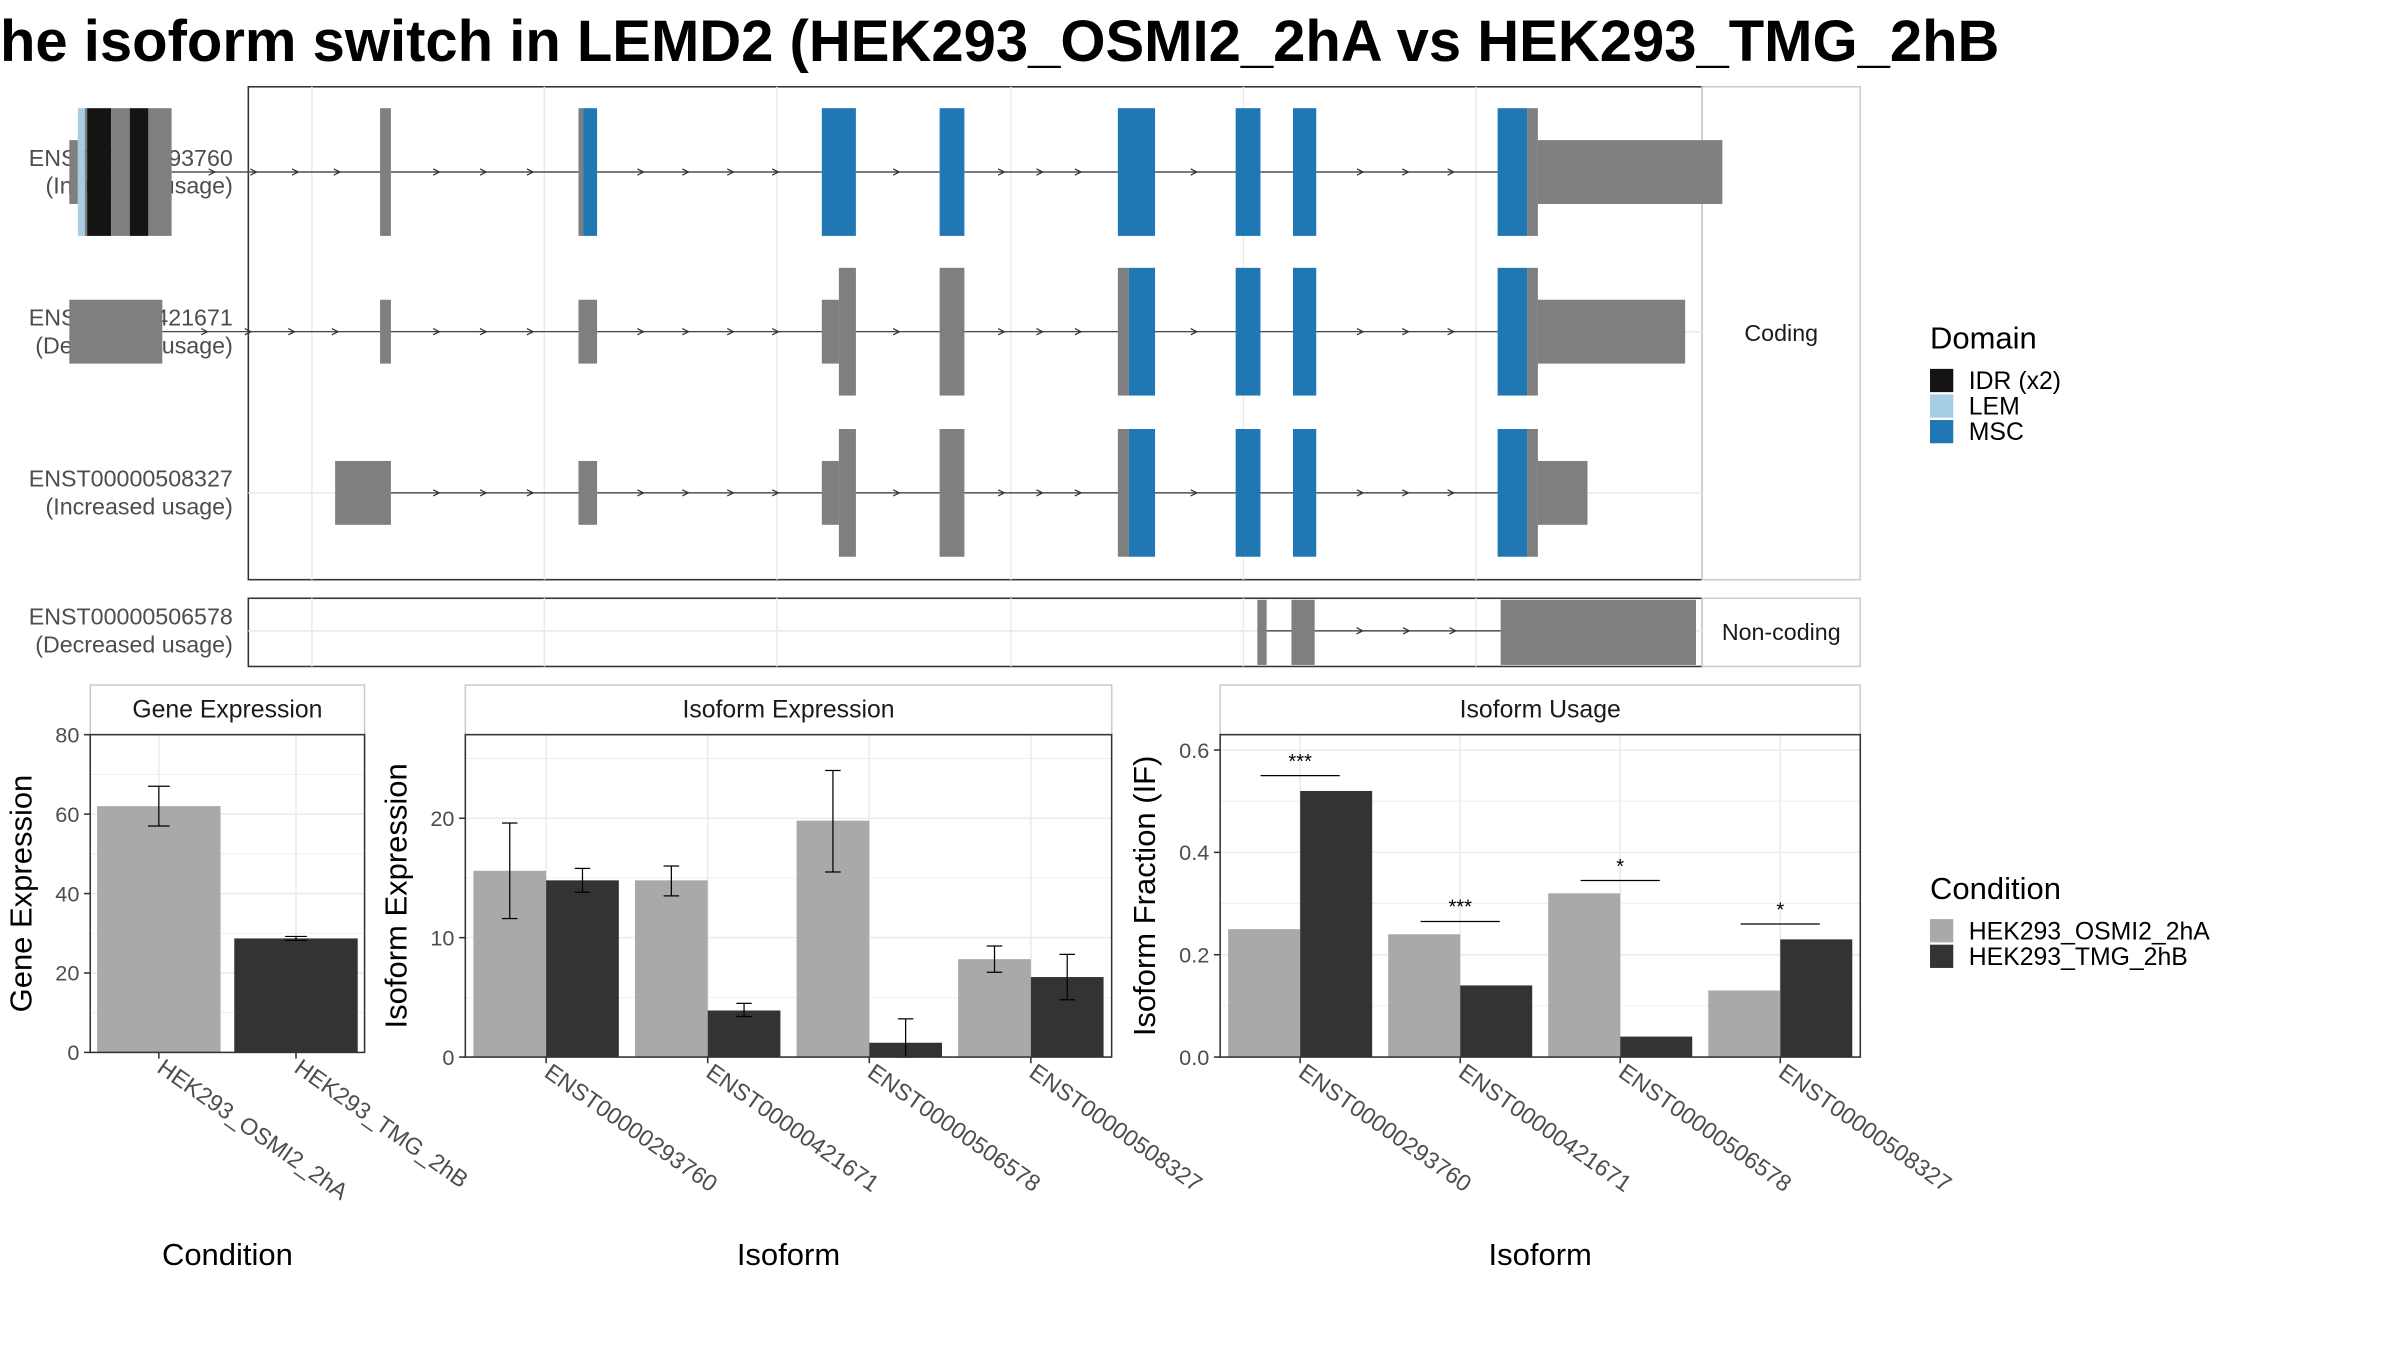 The image size is (2400, 1350). Describe the element at coordinates (139, 507) in the screenshot. I see `isoform-usage-label: (Increased usage)` at that location.